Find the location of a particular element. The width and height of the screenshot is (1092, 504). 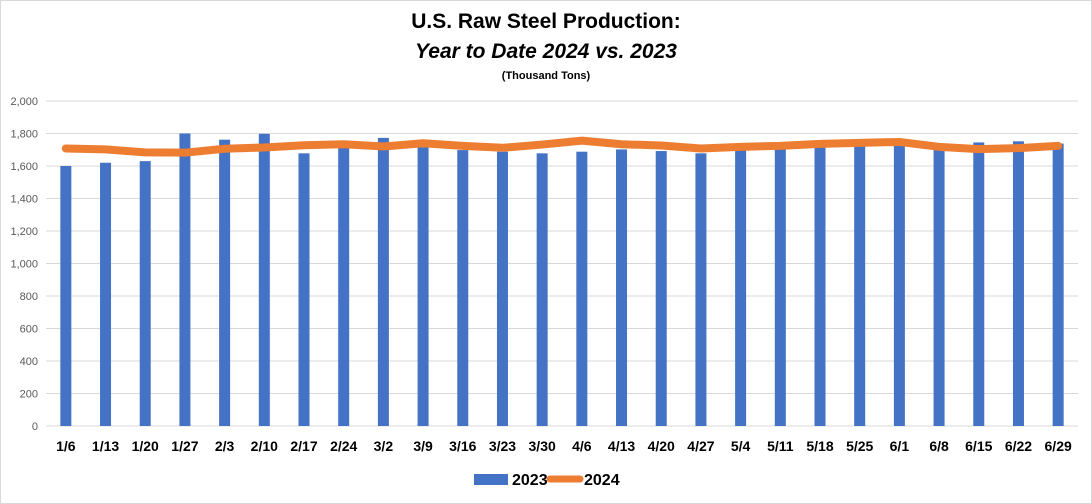

x-tick-label: 6/22 is located at coordinates (1018, 446).